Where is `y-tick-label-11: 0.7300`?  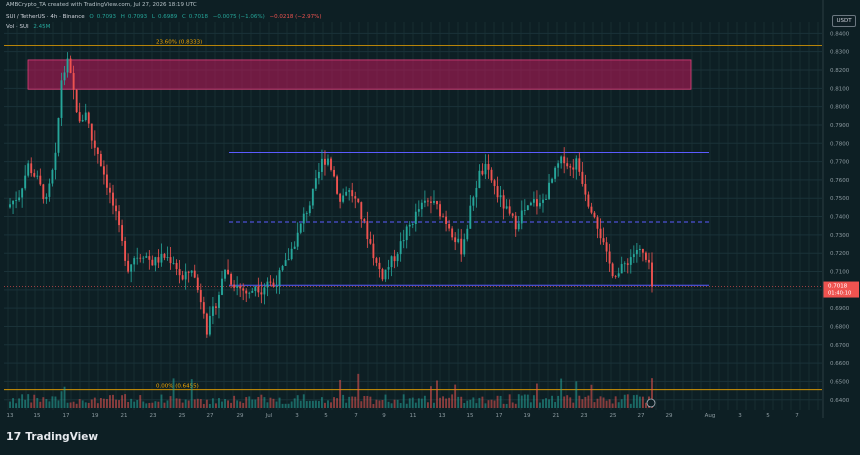 y-tick-label-11: 0.7300 is located at coordinates (840, 236).